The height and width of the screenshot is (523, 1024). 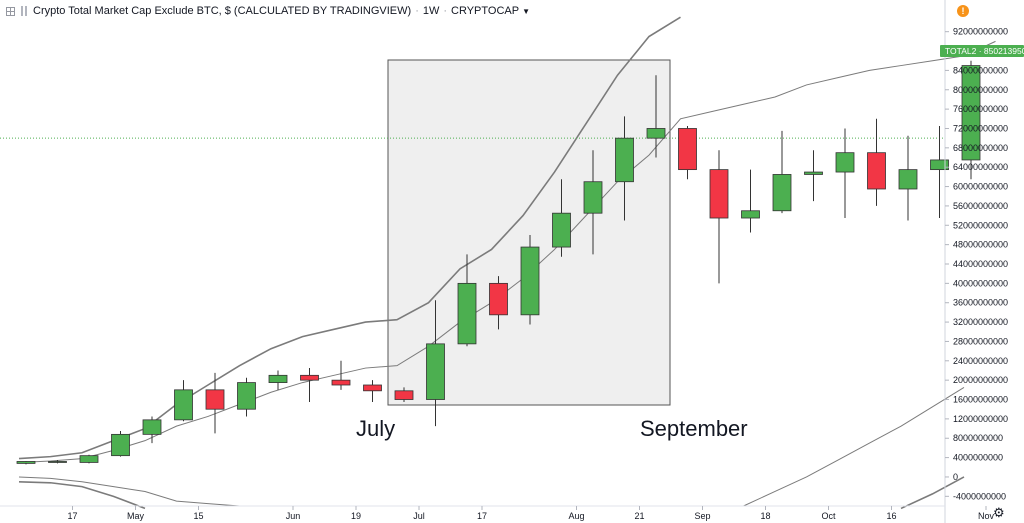 I want to click on x-tick-label: May, so click(x=136, y=516).